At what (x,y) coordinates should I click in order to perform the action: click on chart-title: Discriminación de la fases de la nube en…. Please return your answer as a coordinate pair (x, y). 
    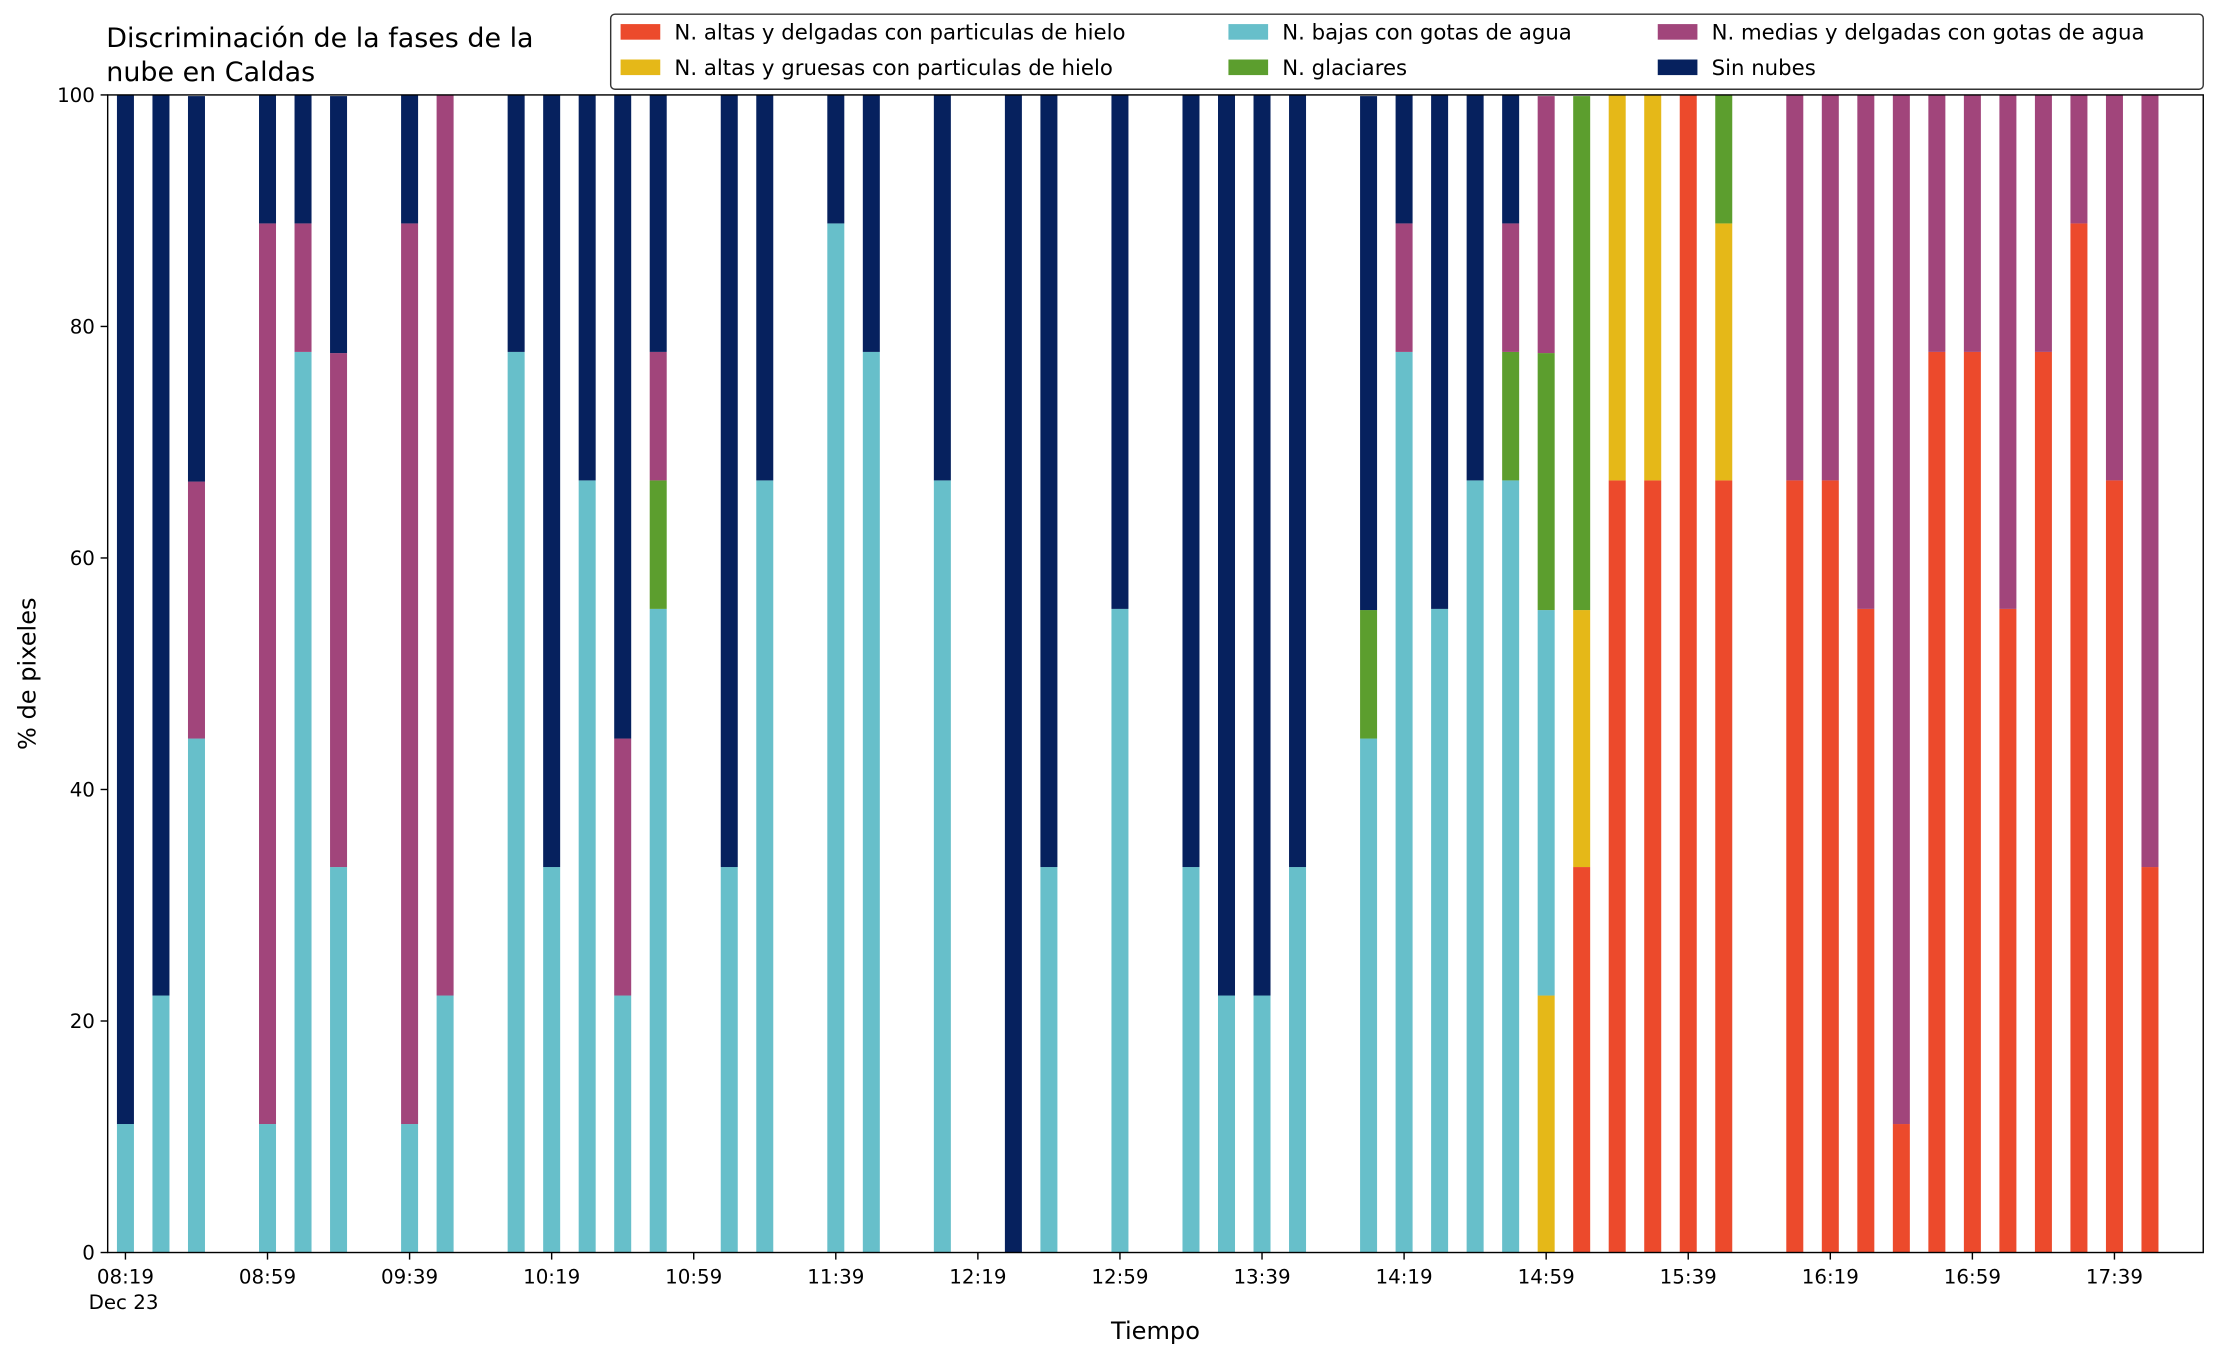
    Looking at the image, I should click on (320, 55).